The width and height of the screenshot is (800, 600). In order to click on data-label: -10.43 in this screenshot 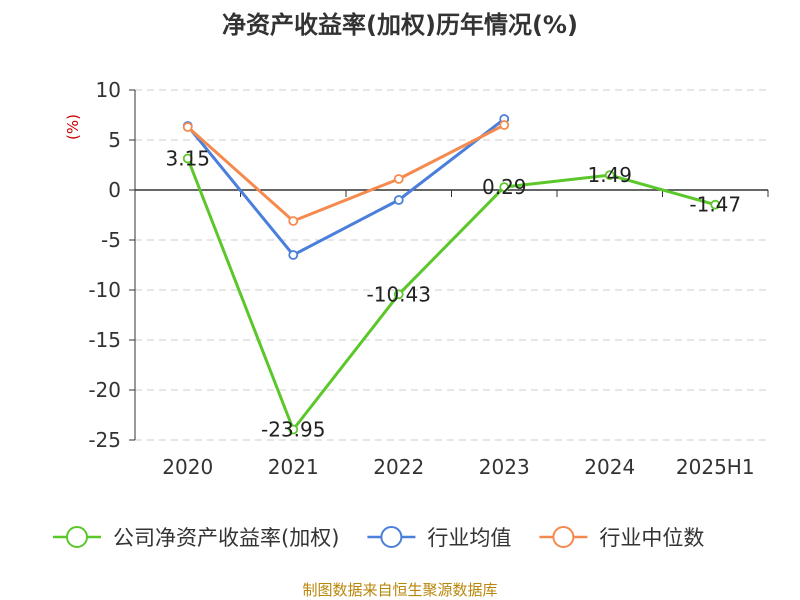, I will do `click(399, 294)`.